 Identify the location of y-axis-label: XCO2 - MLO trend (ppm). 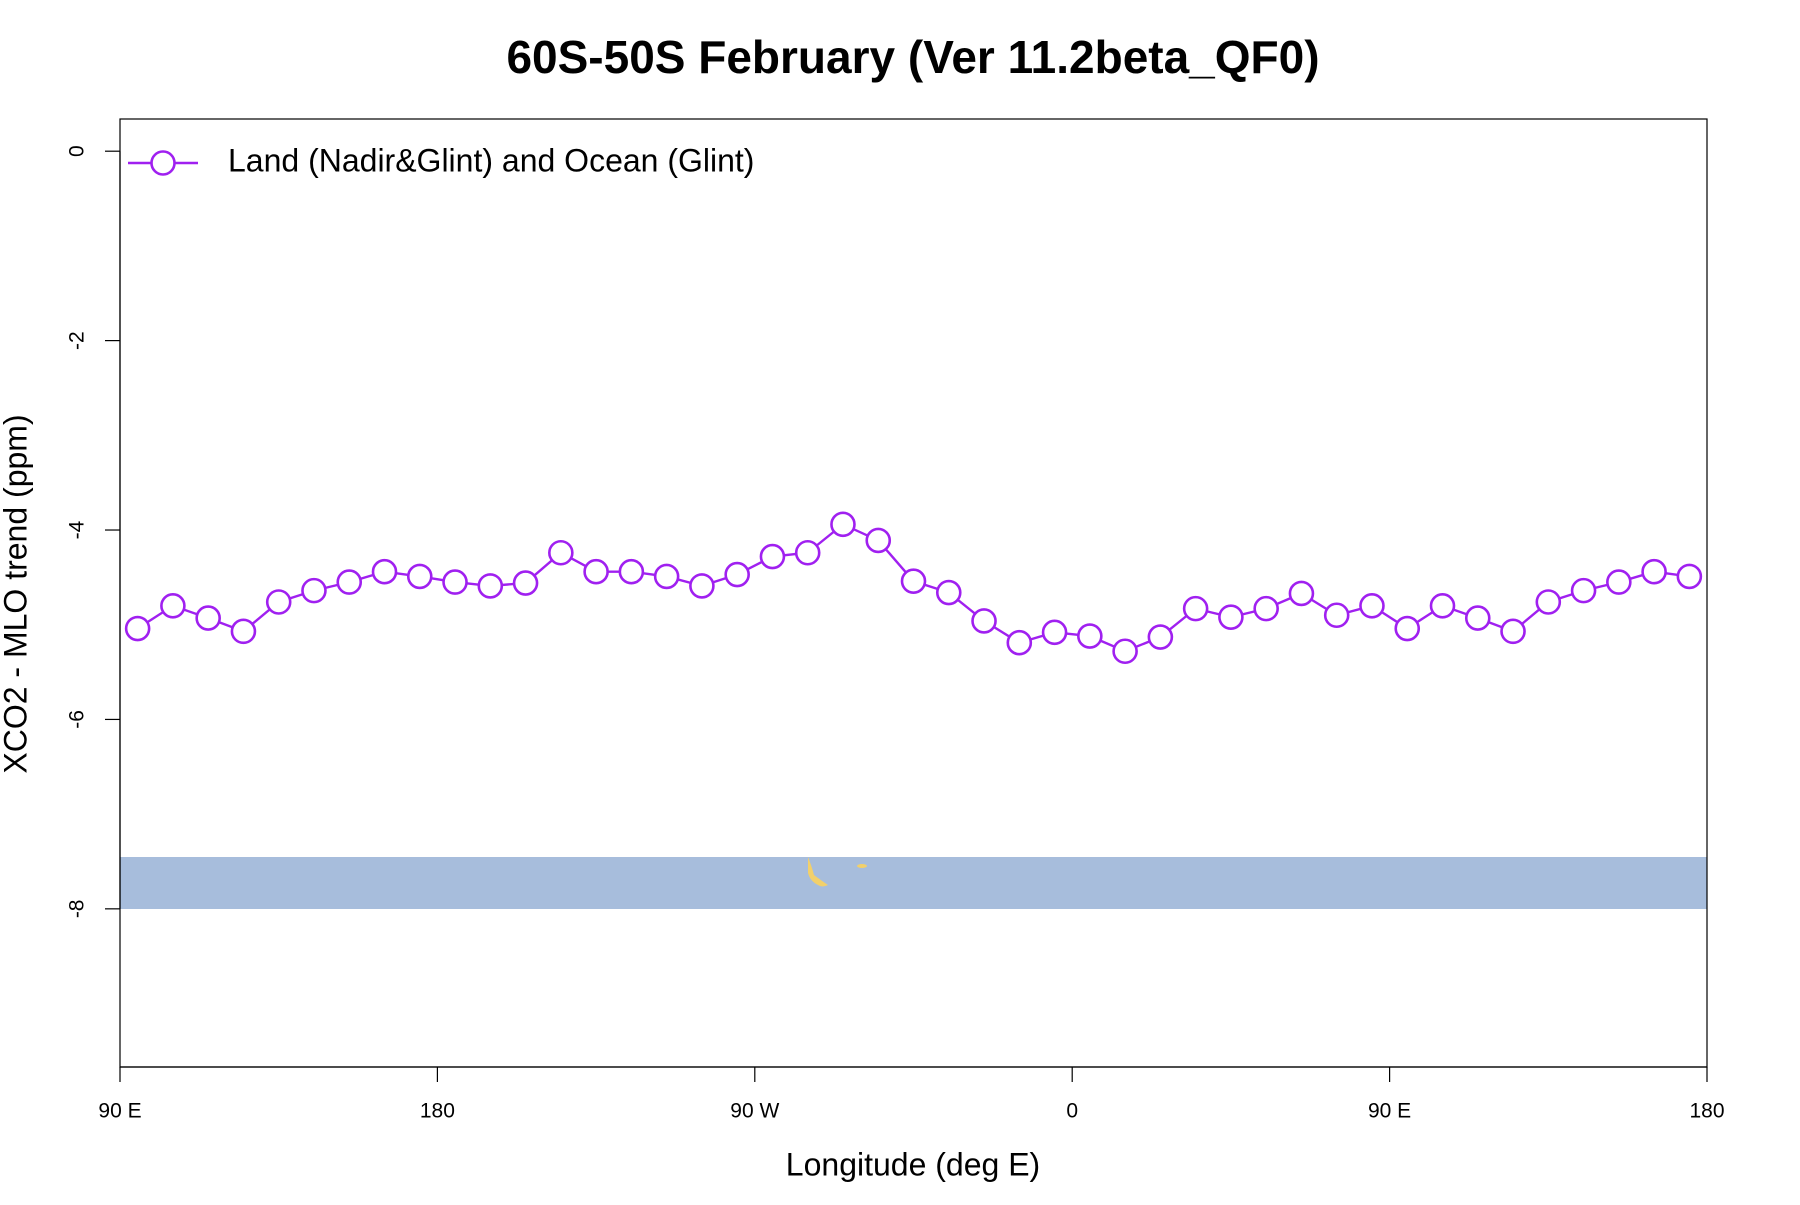
(16, 593).